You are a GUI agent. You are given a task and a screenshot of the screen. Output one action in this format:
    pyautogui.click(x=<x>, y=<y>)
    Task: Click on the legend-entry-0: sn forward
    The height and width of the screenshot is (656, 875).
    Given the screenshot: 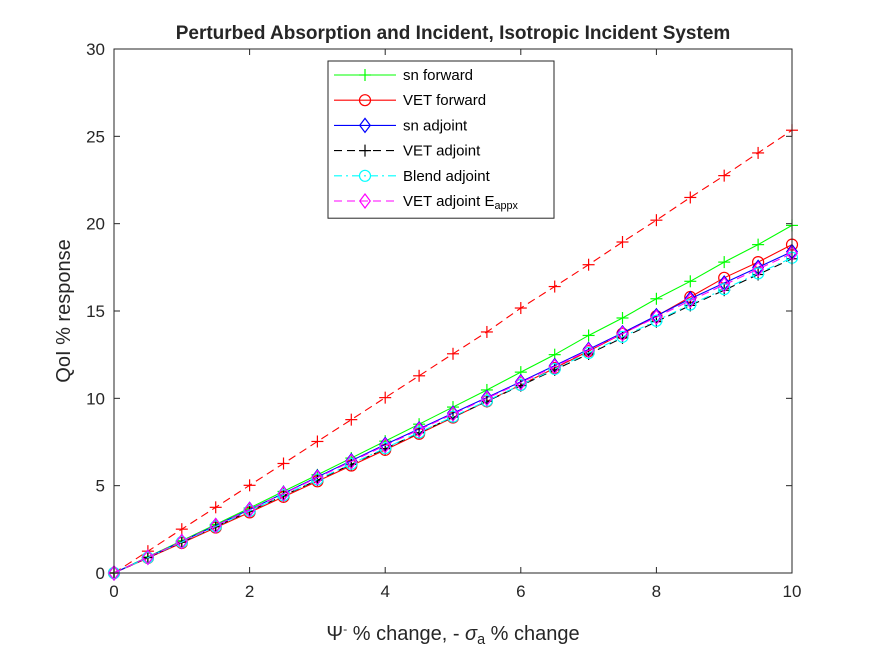 What is the action you would take?
    pyautogui.click(x=403, y=75)
    